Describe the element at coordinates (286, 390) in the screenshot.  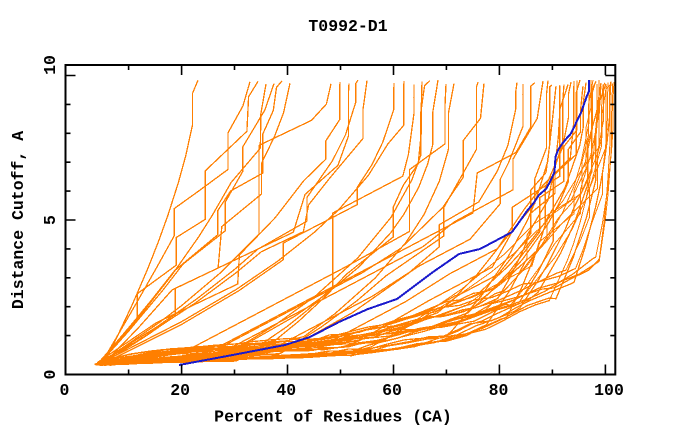
I see `svg-text: 40` at that location.